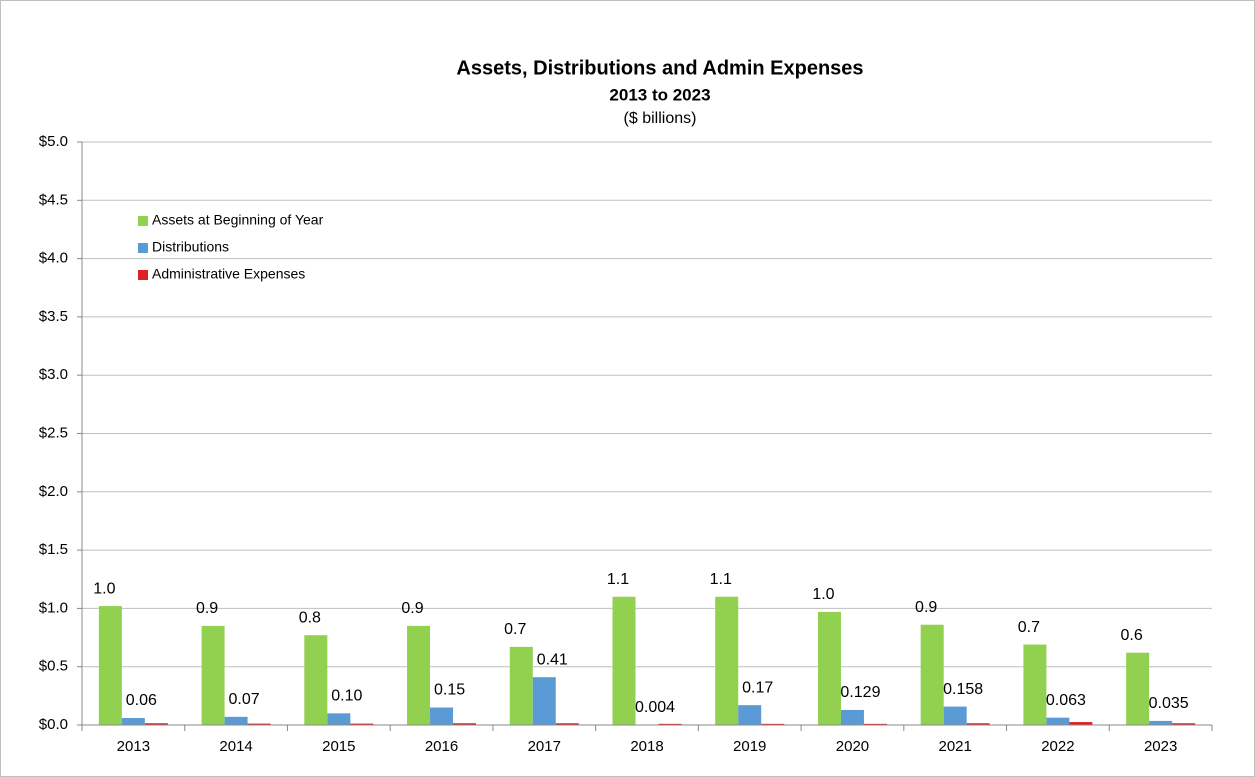 Image resolution: width=1255 pixels, height=777 pixels. I want to click on y-tick-label: $3.0, so click(53, 374).